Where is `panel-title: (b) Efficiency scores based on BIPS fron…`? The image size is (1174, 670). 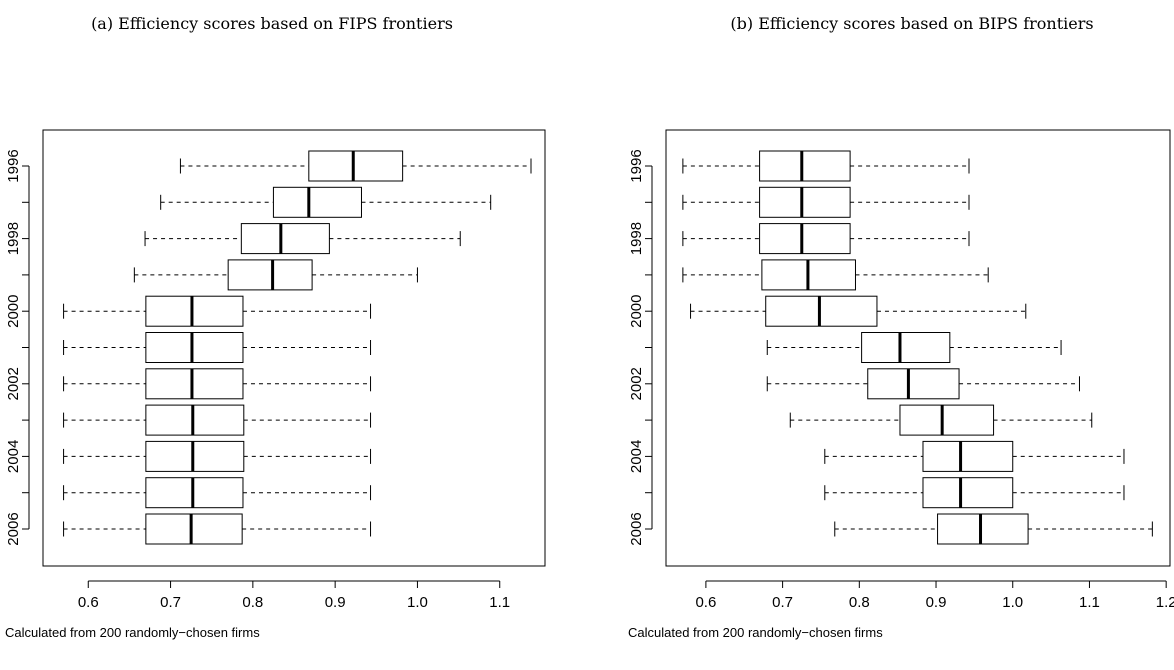 panel-title: (b) Efficiency scores based on BIPS fron… is located at coordinates (911, 23).